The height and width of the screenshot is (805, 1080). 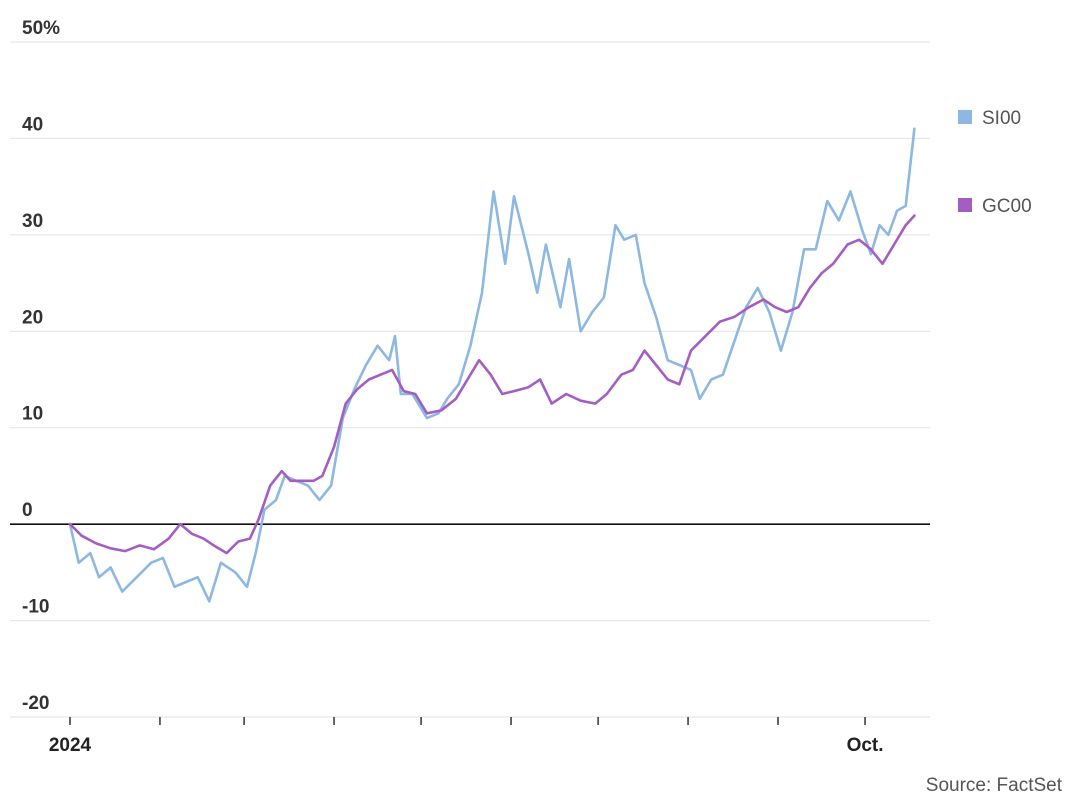 What do you see at coordinates (466, 736) in the screenshot?
I see `x-axis-ticks: 2024 Oct.` at bounding box center [466, 736].